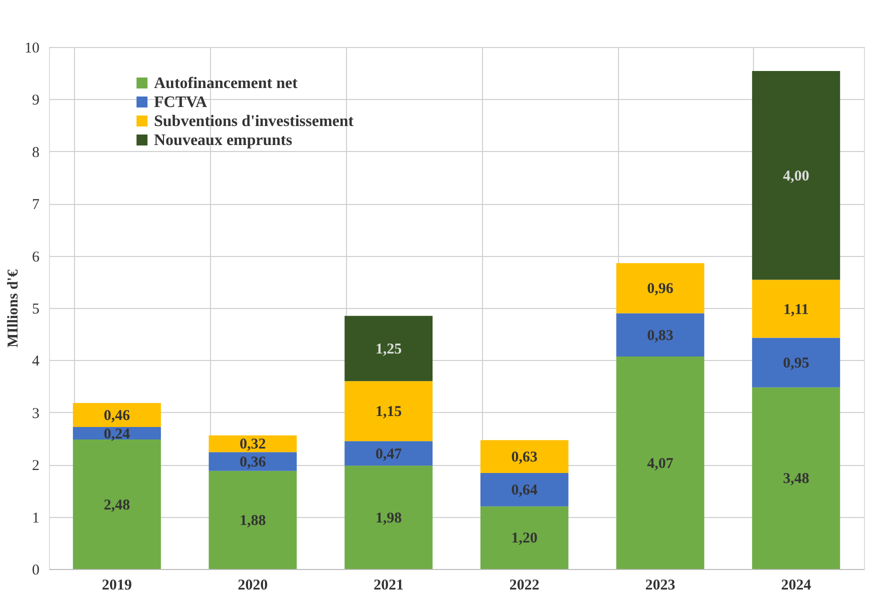 This screenshot has height=604, width=896. Describe the element at coordinates (181, 102) in the screenshot. I see `legend-label: FCTVA` at that location.